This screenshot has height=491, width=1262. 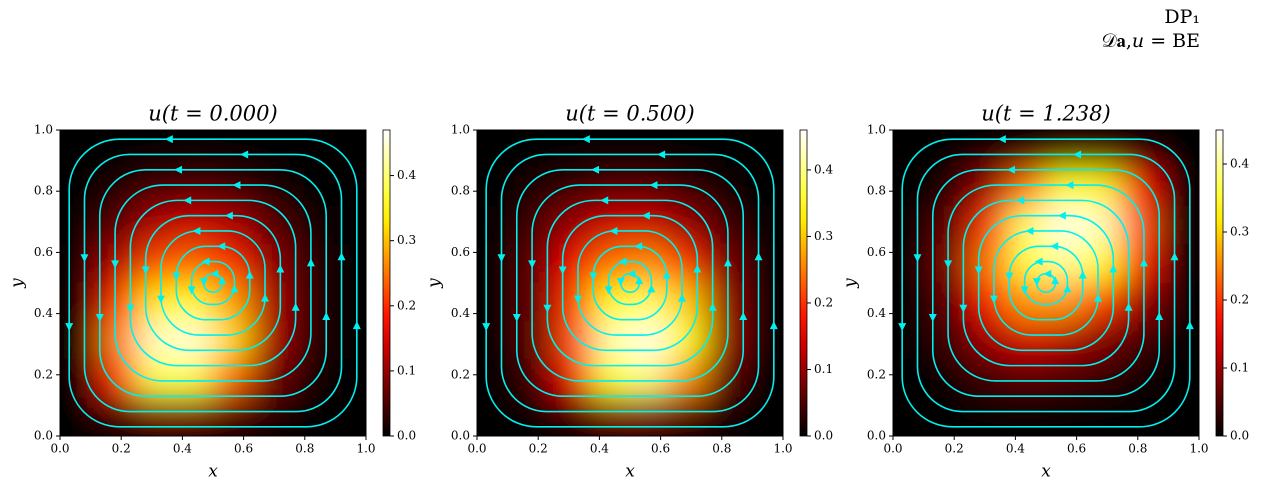 I want to click on y-tick-label: 0.8, so click(x=43, y=191).